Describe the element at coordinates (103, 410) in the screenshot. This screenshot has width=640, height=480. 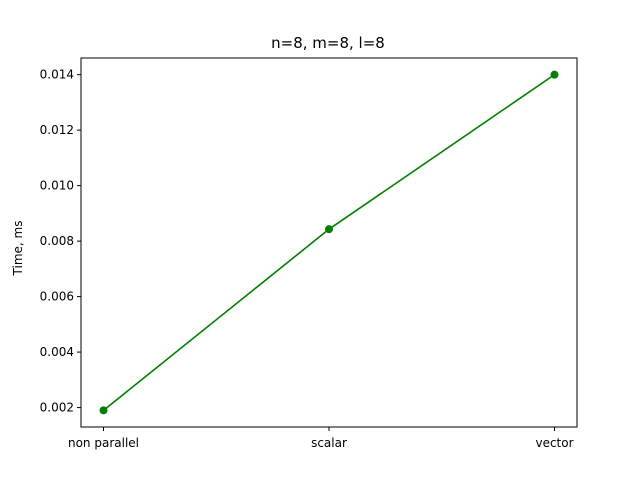
I see `data-point-non-parallel` at that location.